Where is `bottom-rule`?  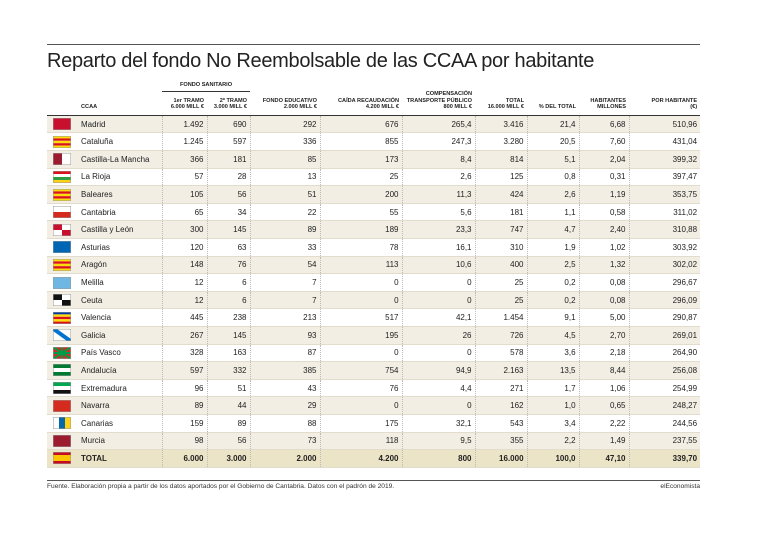
bottom-rule is located at coordinates (373, 480).